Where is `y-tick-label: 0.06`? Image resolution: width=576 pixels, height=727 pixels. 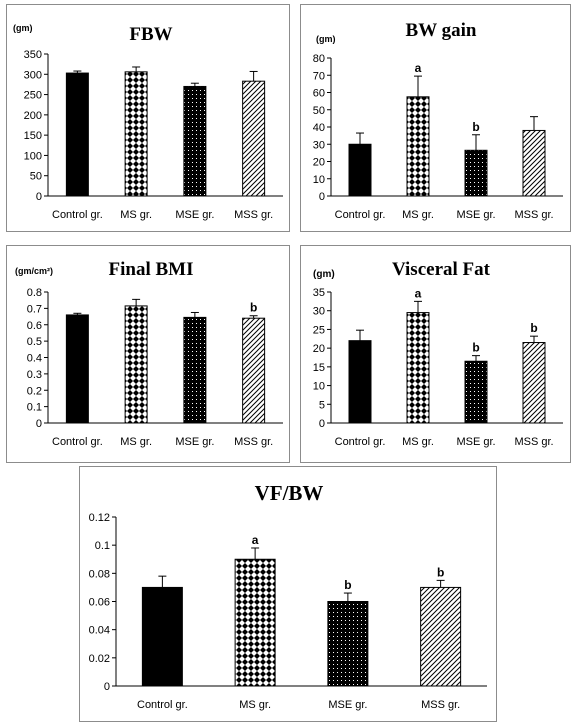 y-tick-label: 0.06 is located at coordinates (99, 603).